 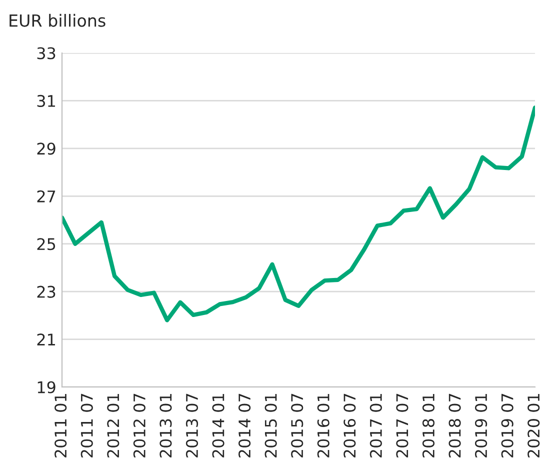 I want to click on x-tick-label: 2011 01, so click(x=60, y=426).